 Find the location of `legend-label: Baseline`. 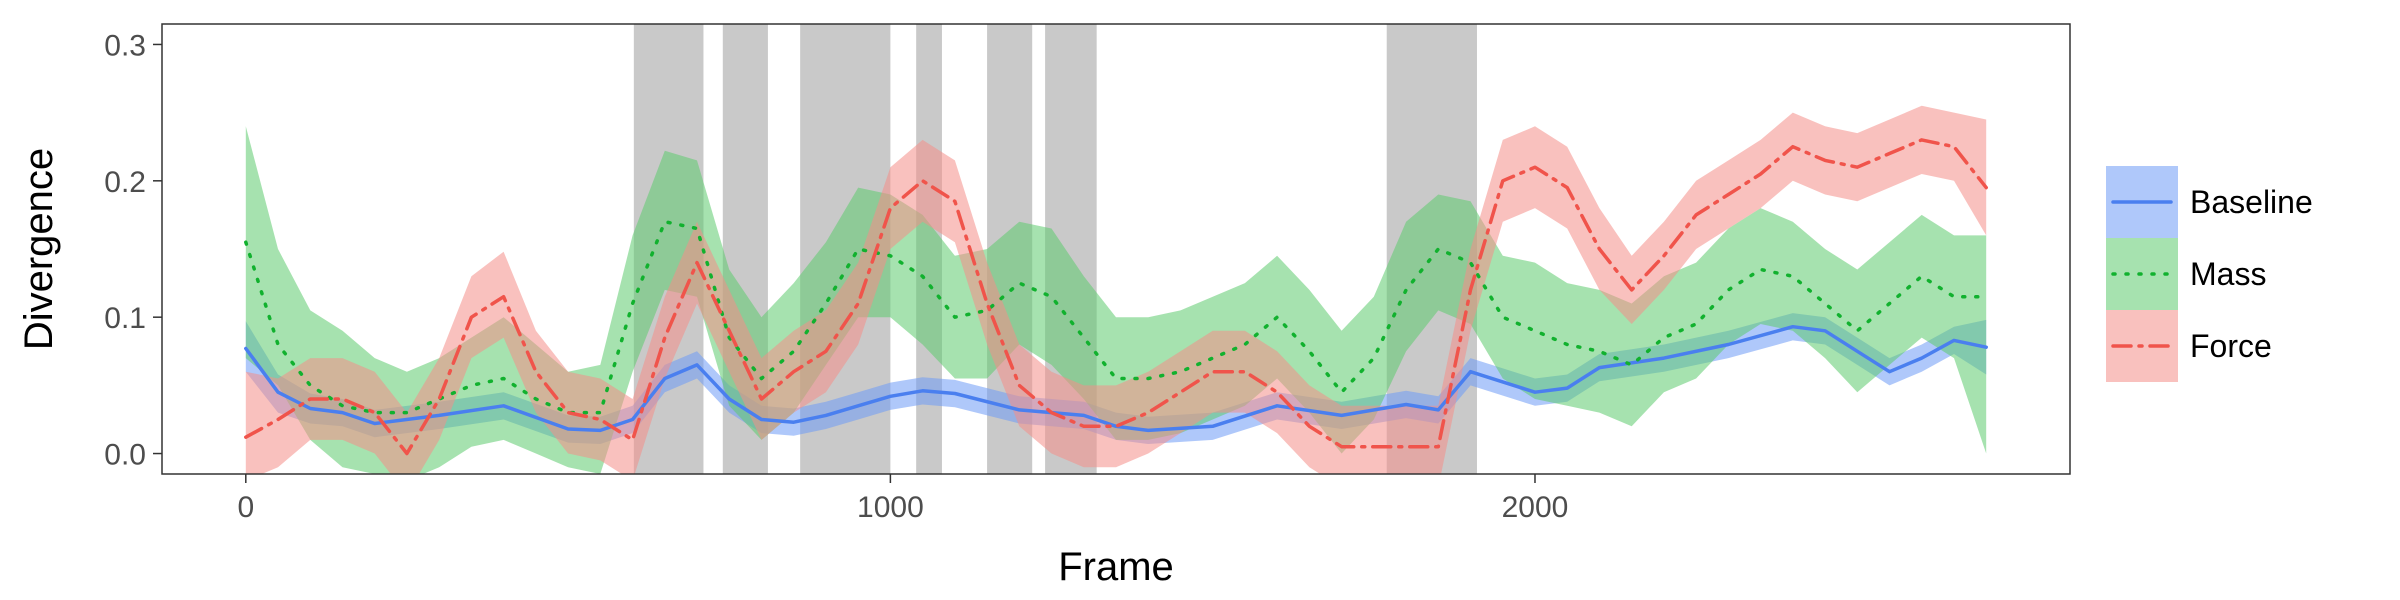

legend-label: Baseline is located at coordinates (2251, 202).